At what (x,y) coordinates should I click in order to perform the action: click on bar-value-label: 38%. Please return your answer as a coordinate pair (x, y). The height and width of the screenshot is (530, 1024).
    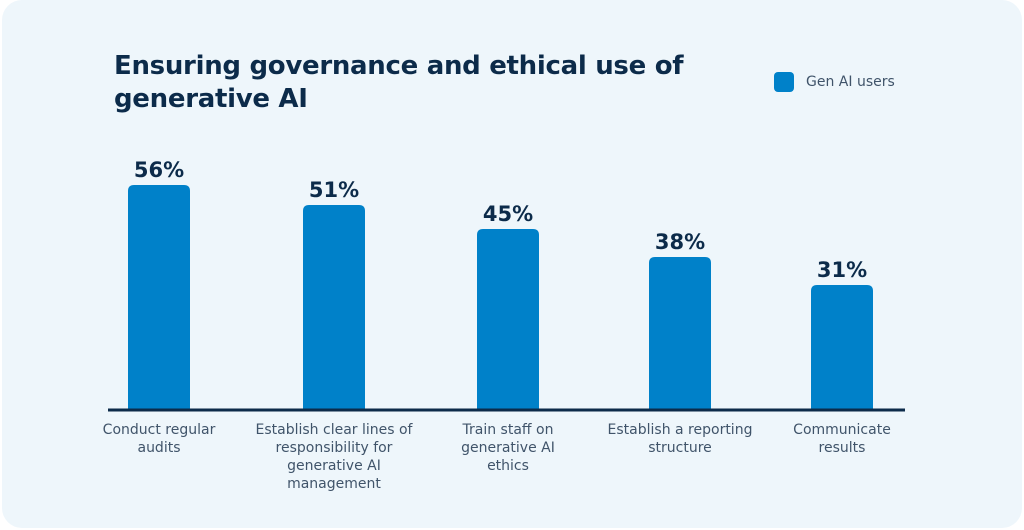
    Looking at the image, I should click on (680, 242).